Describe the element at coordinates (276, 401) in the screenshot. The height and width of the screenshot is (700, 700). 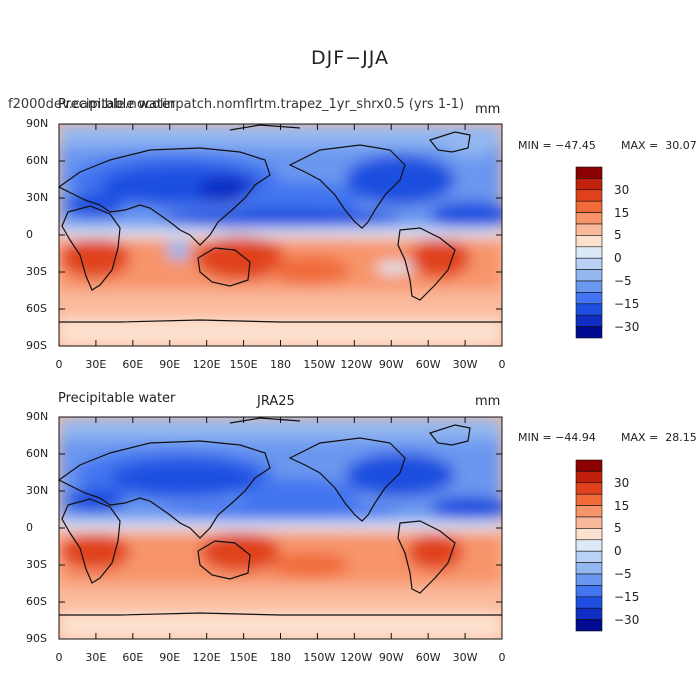
I see `panel2-center-title: JRA25` at that location.